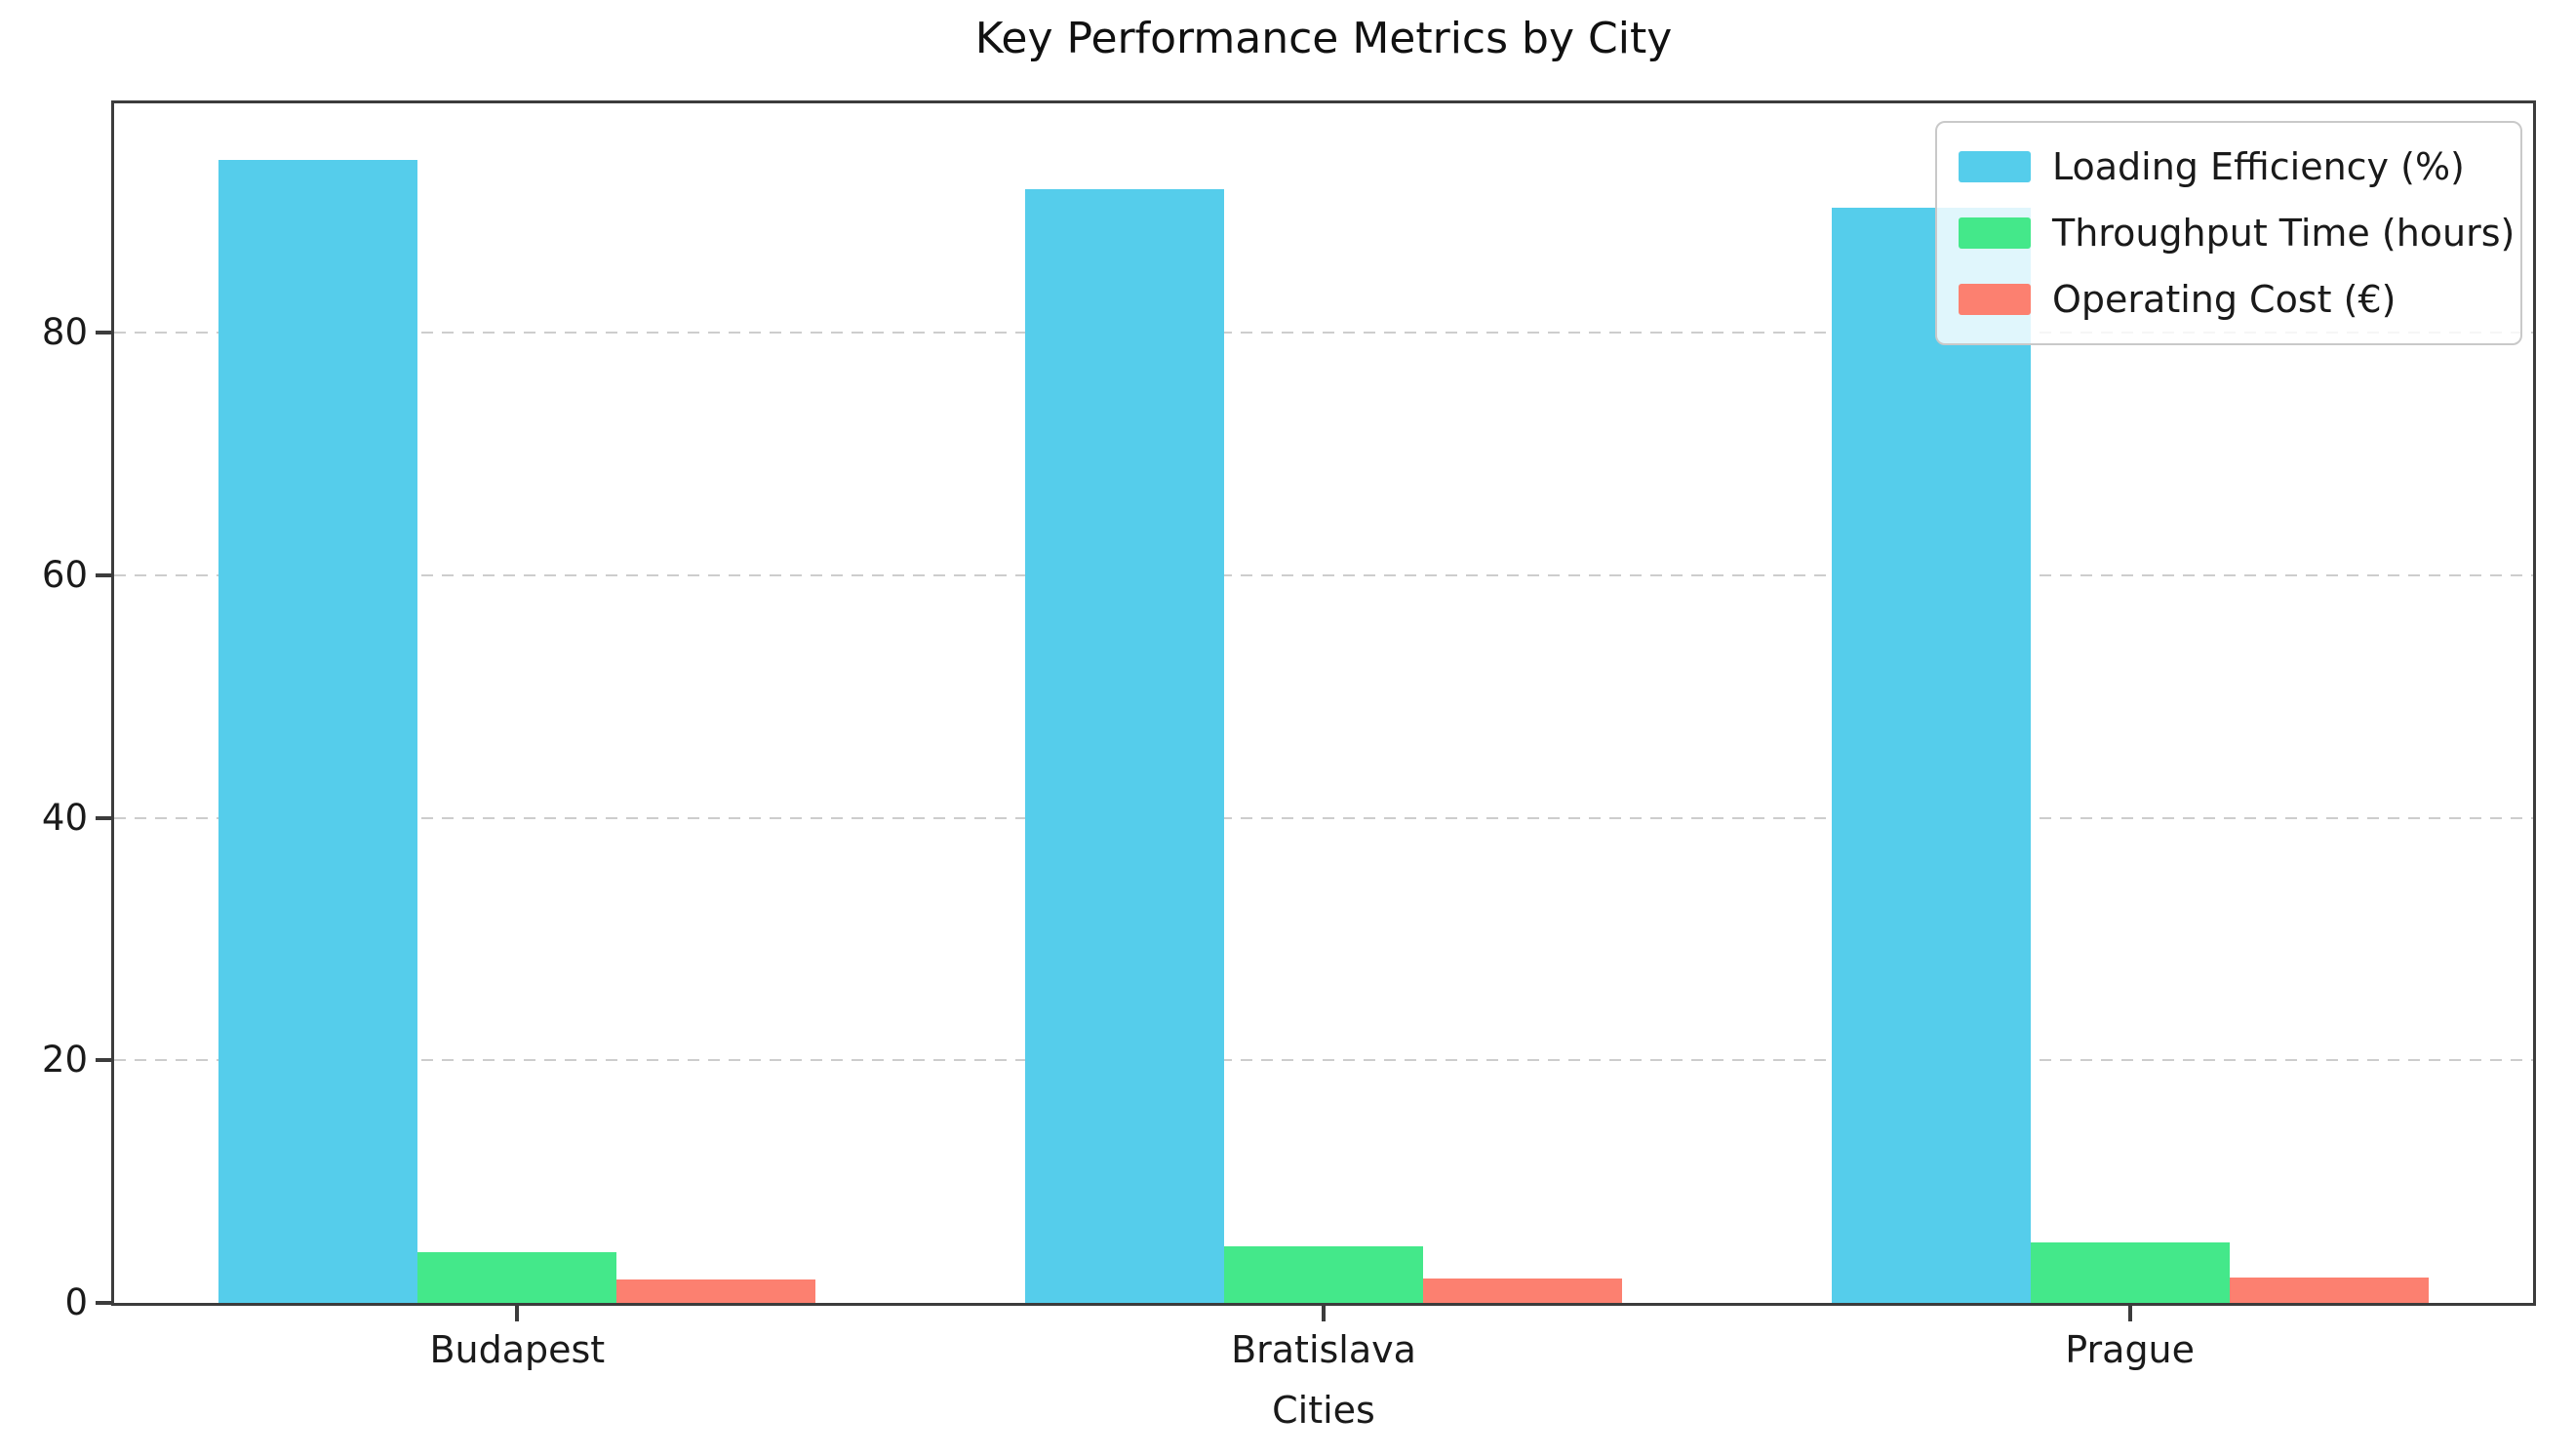  What do you see at coordinates (1323, 38) in the screenshot?
I see `chart-title: Key Performance Metrics by City` at bounding box center [1323, 38].